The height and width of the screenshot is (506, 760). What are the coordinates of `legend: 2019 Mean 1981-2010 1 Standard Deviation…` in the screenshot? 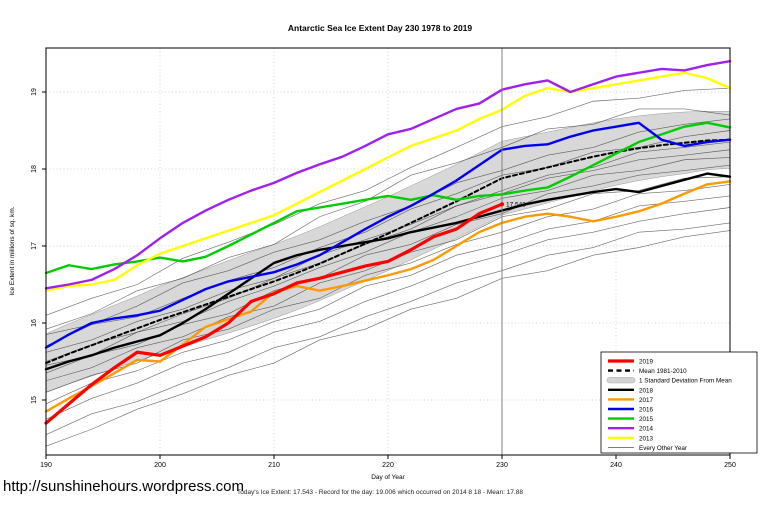 It's located at (679, 402).